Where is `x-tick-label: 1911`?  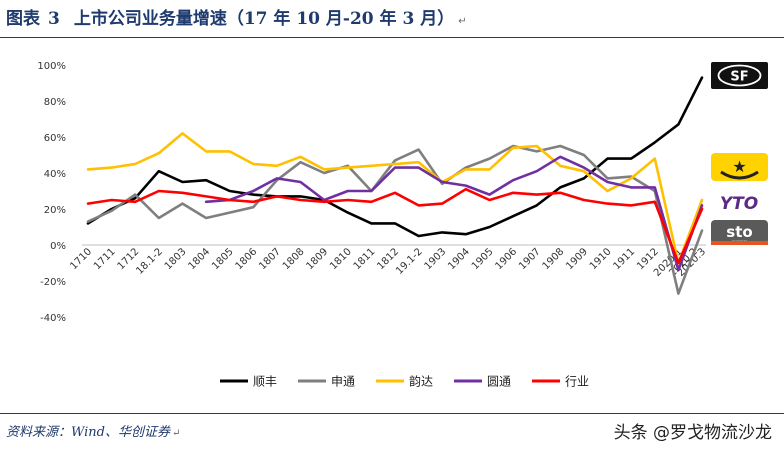 x-tick-label: 1911 is located at coordinates (624, 259).